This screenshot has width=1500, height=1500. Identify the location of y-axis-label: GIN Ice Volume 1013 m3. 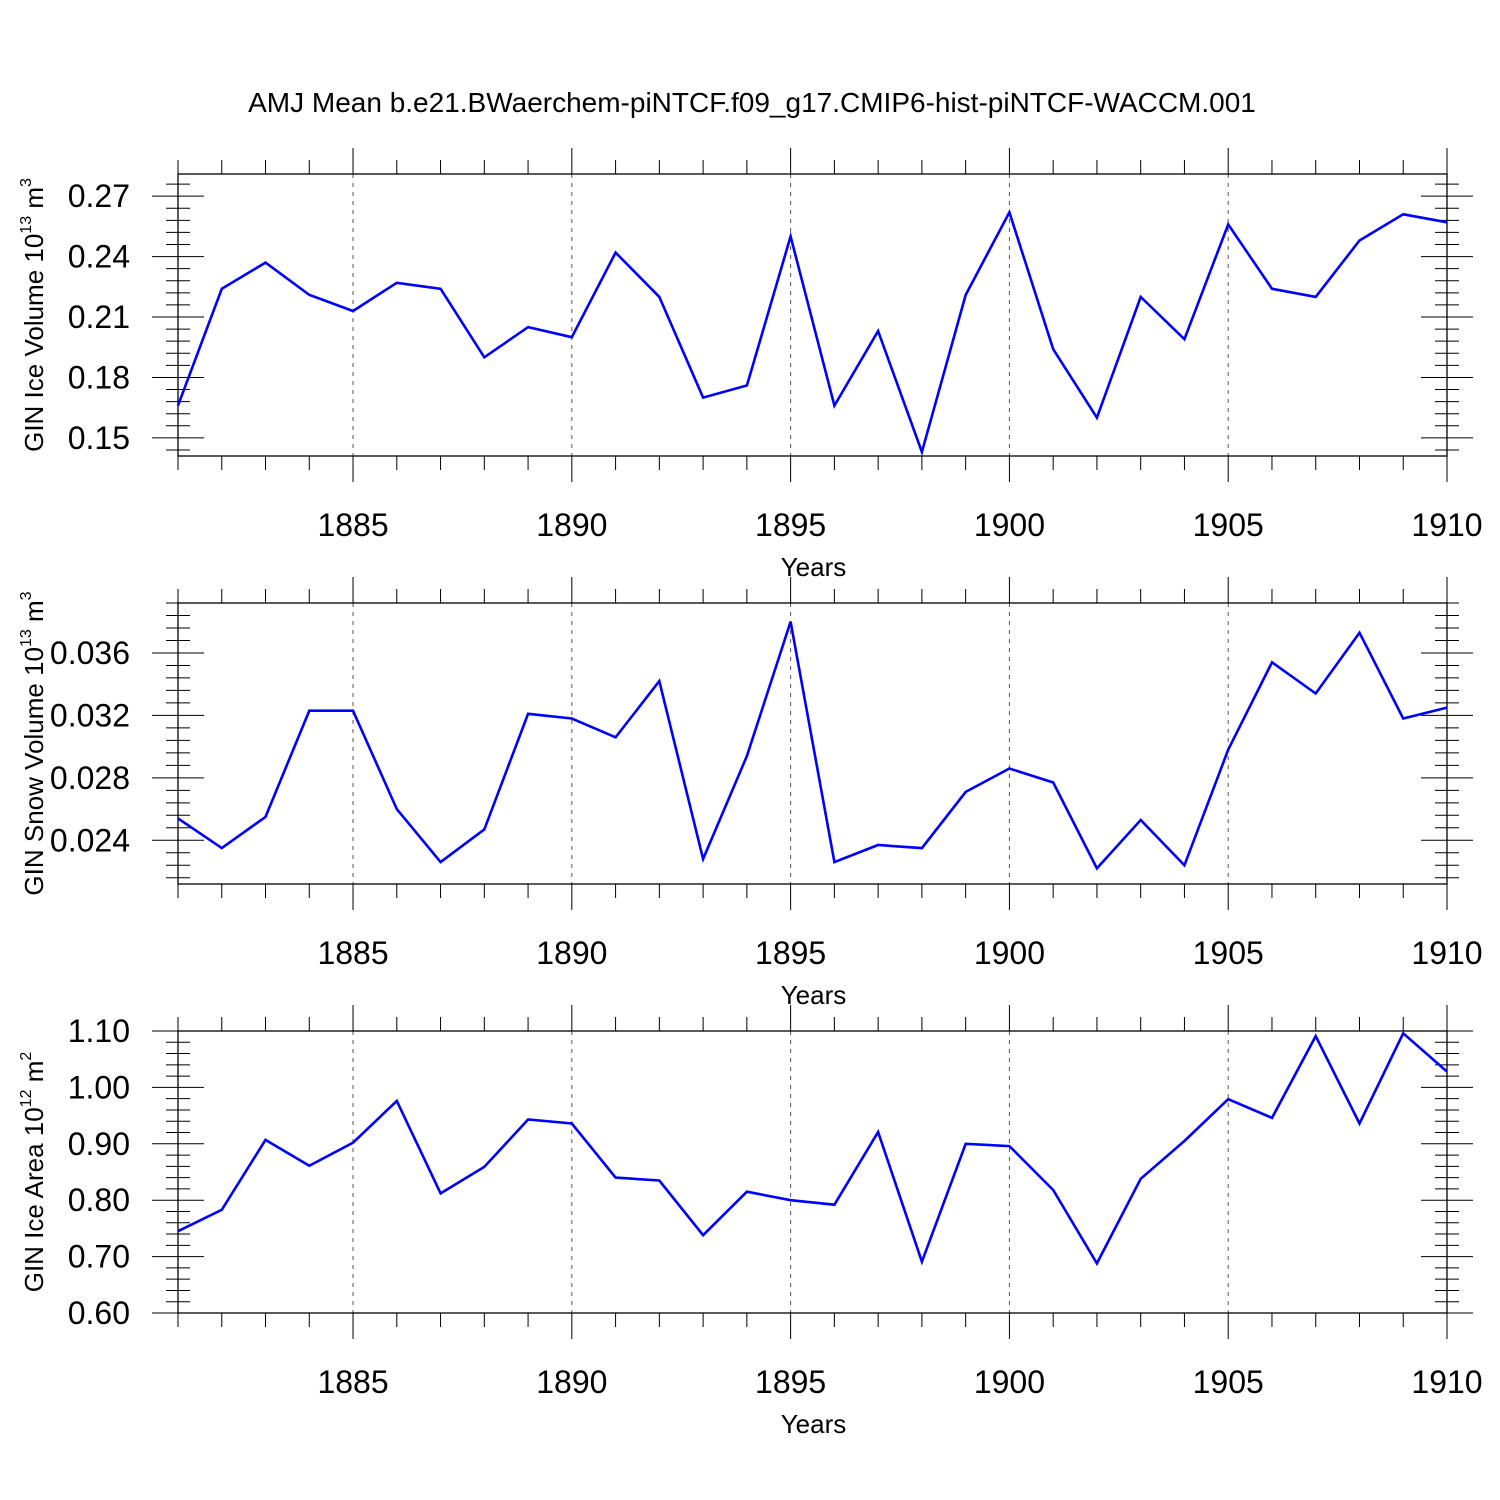
(33, 315).